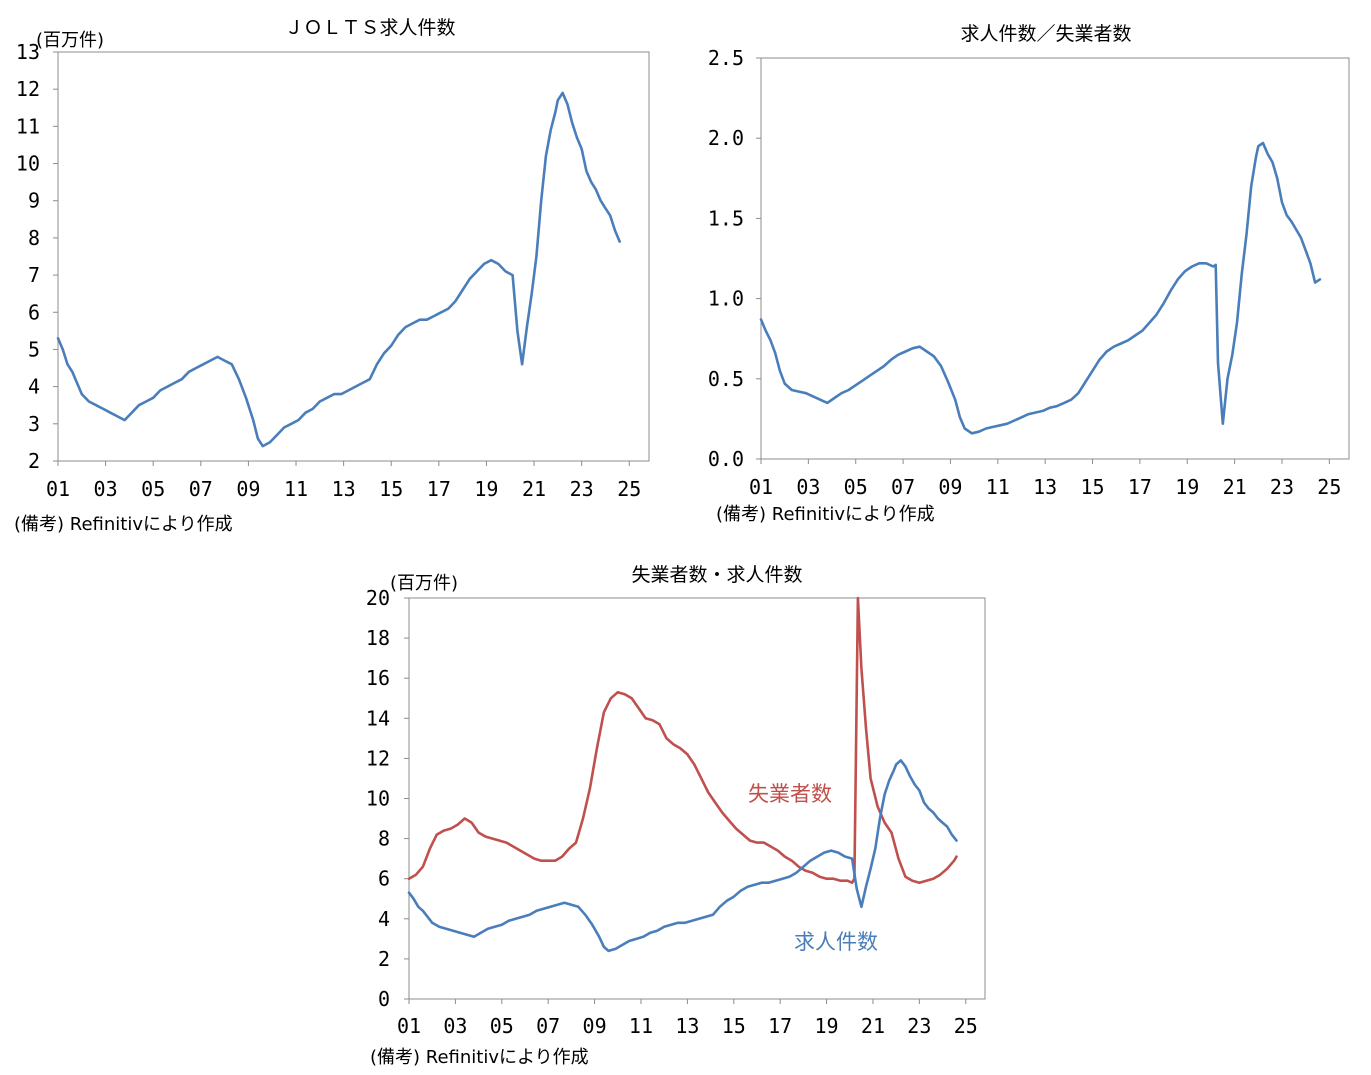 This screenshot has height=1075, width=1371. What do you see at coordinates (34, 349) in the screenshot?
I see `y-tick-label: 5` at bounding box center [34, 349].